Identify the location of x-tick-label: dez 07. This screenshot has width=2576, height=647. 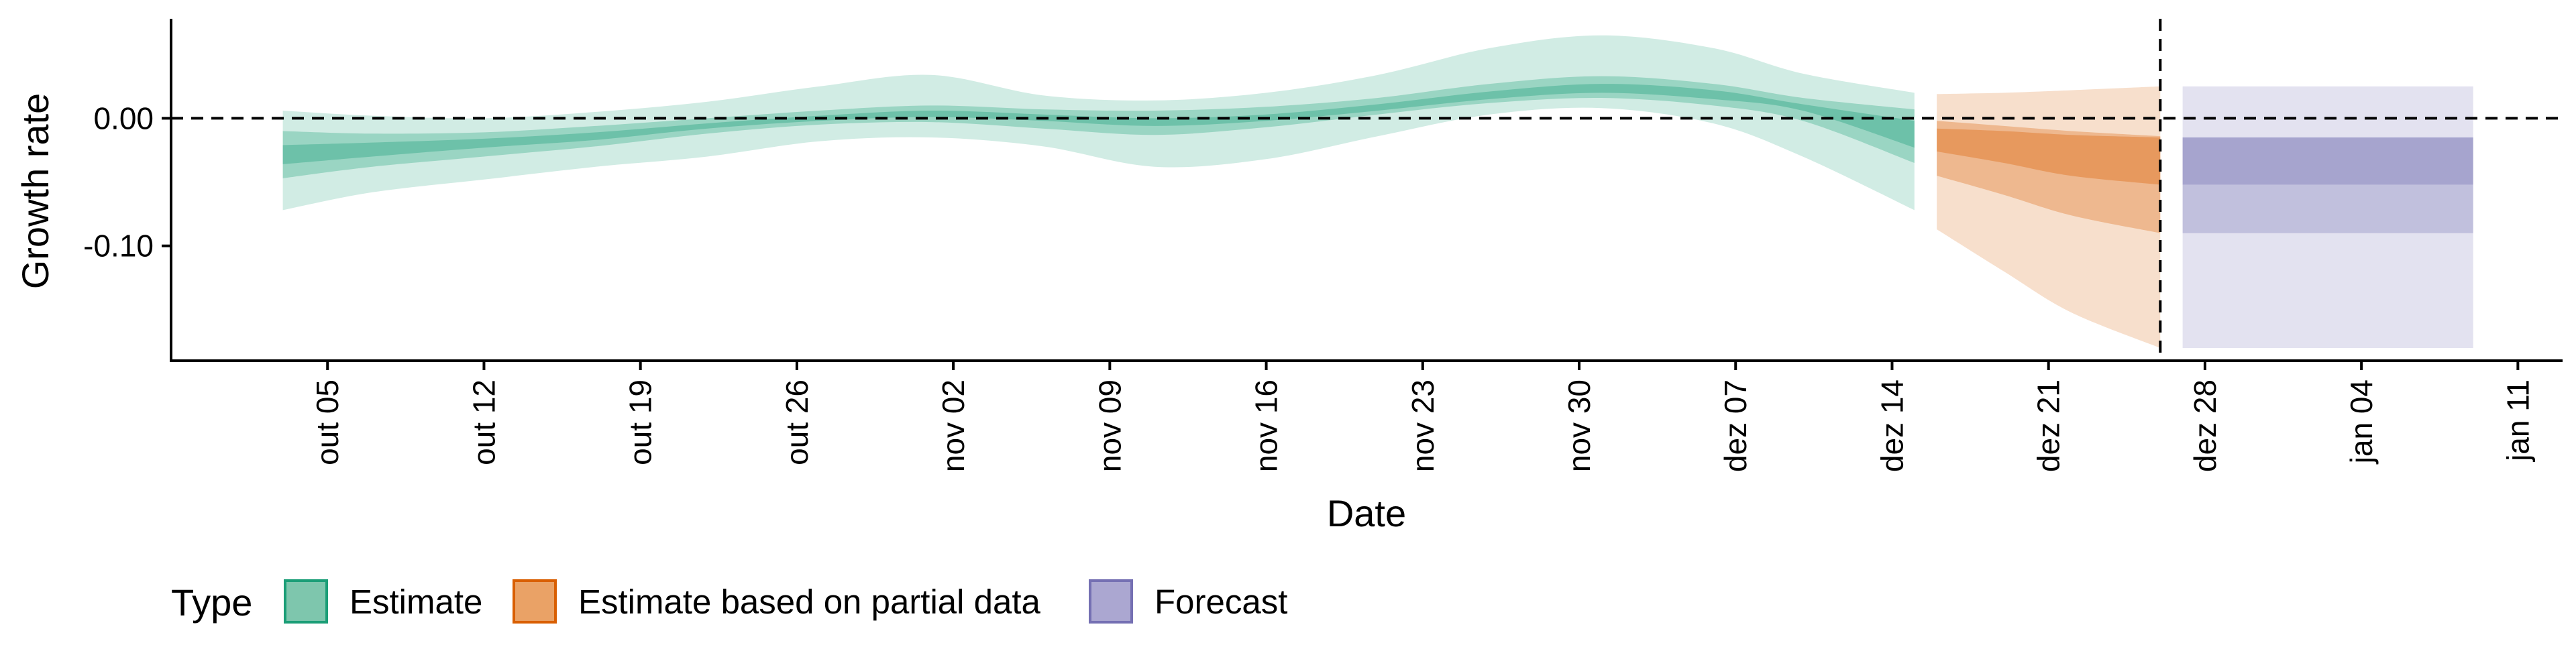
(1735, 425).